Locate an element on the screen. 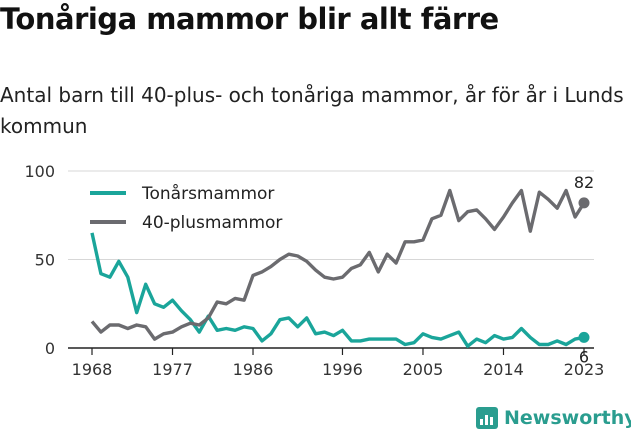 The image size is (631, 439). x-tick-label-2005: 2005 is located at coordinates (423, 369).